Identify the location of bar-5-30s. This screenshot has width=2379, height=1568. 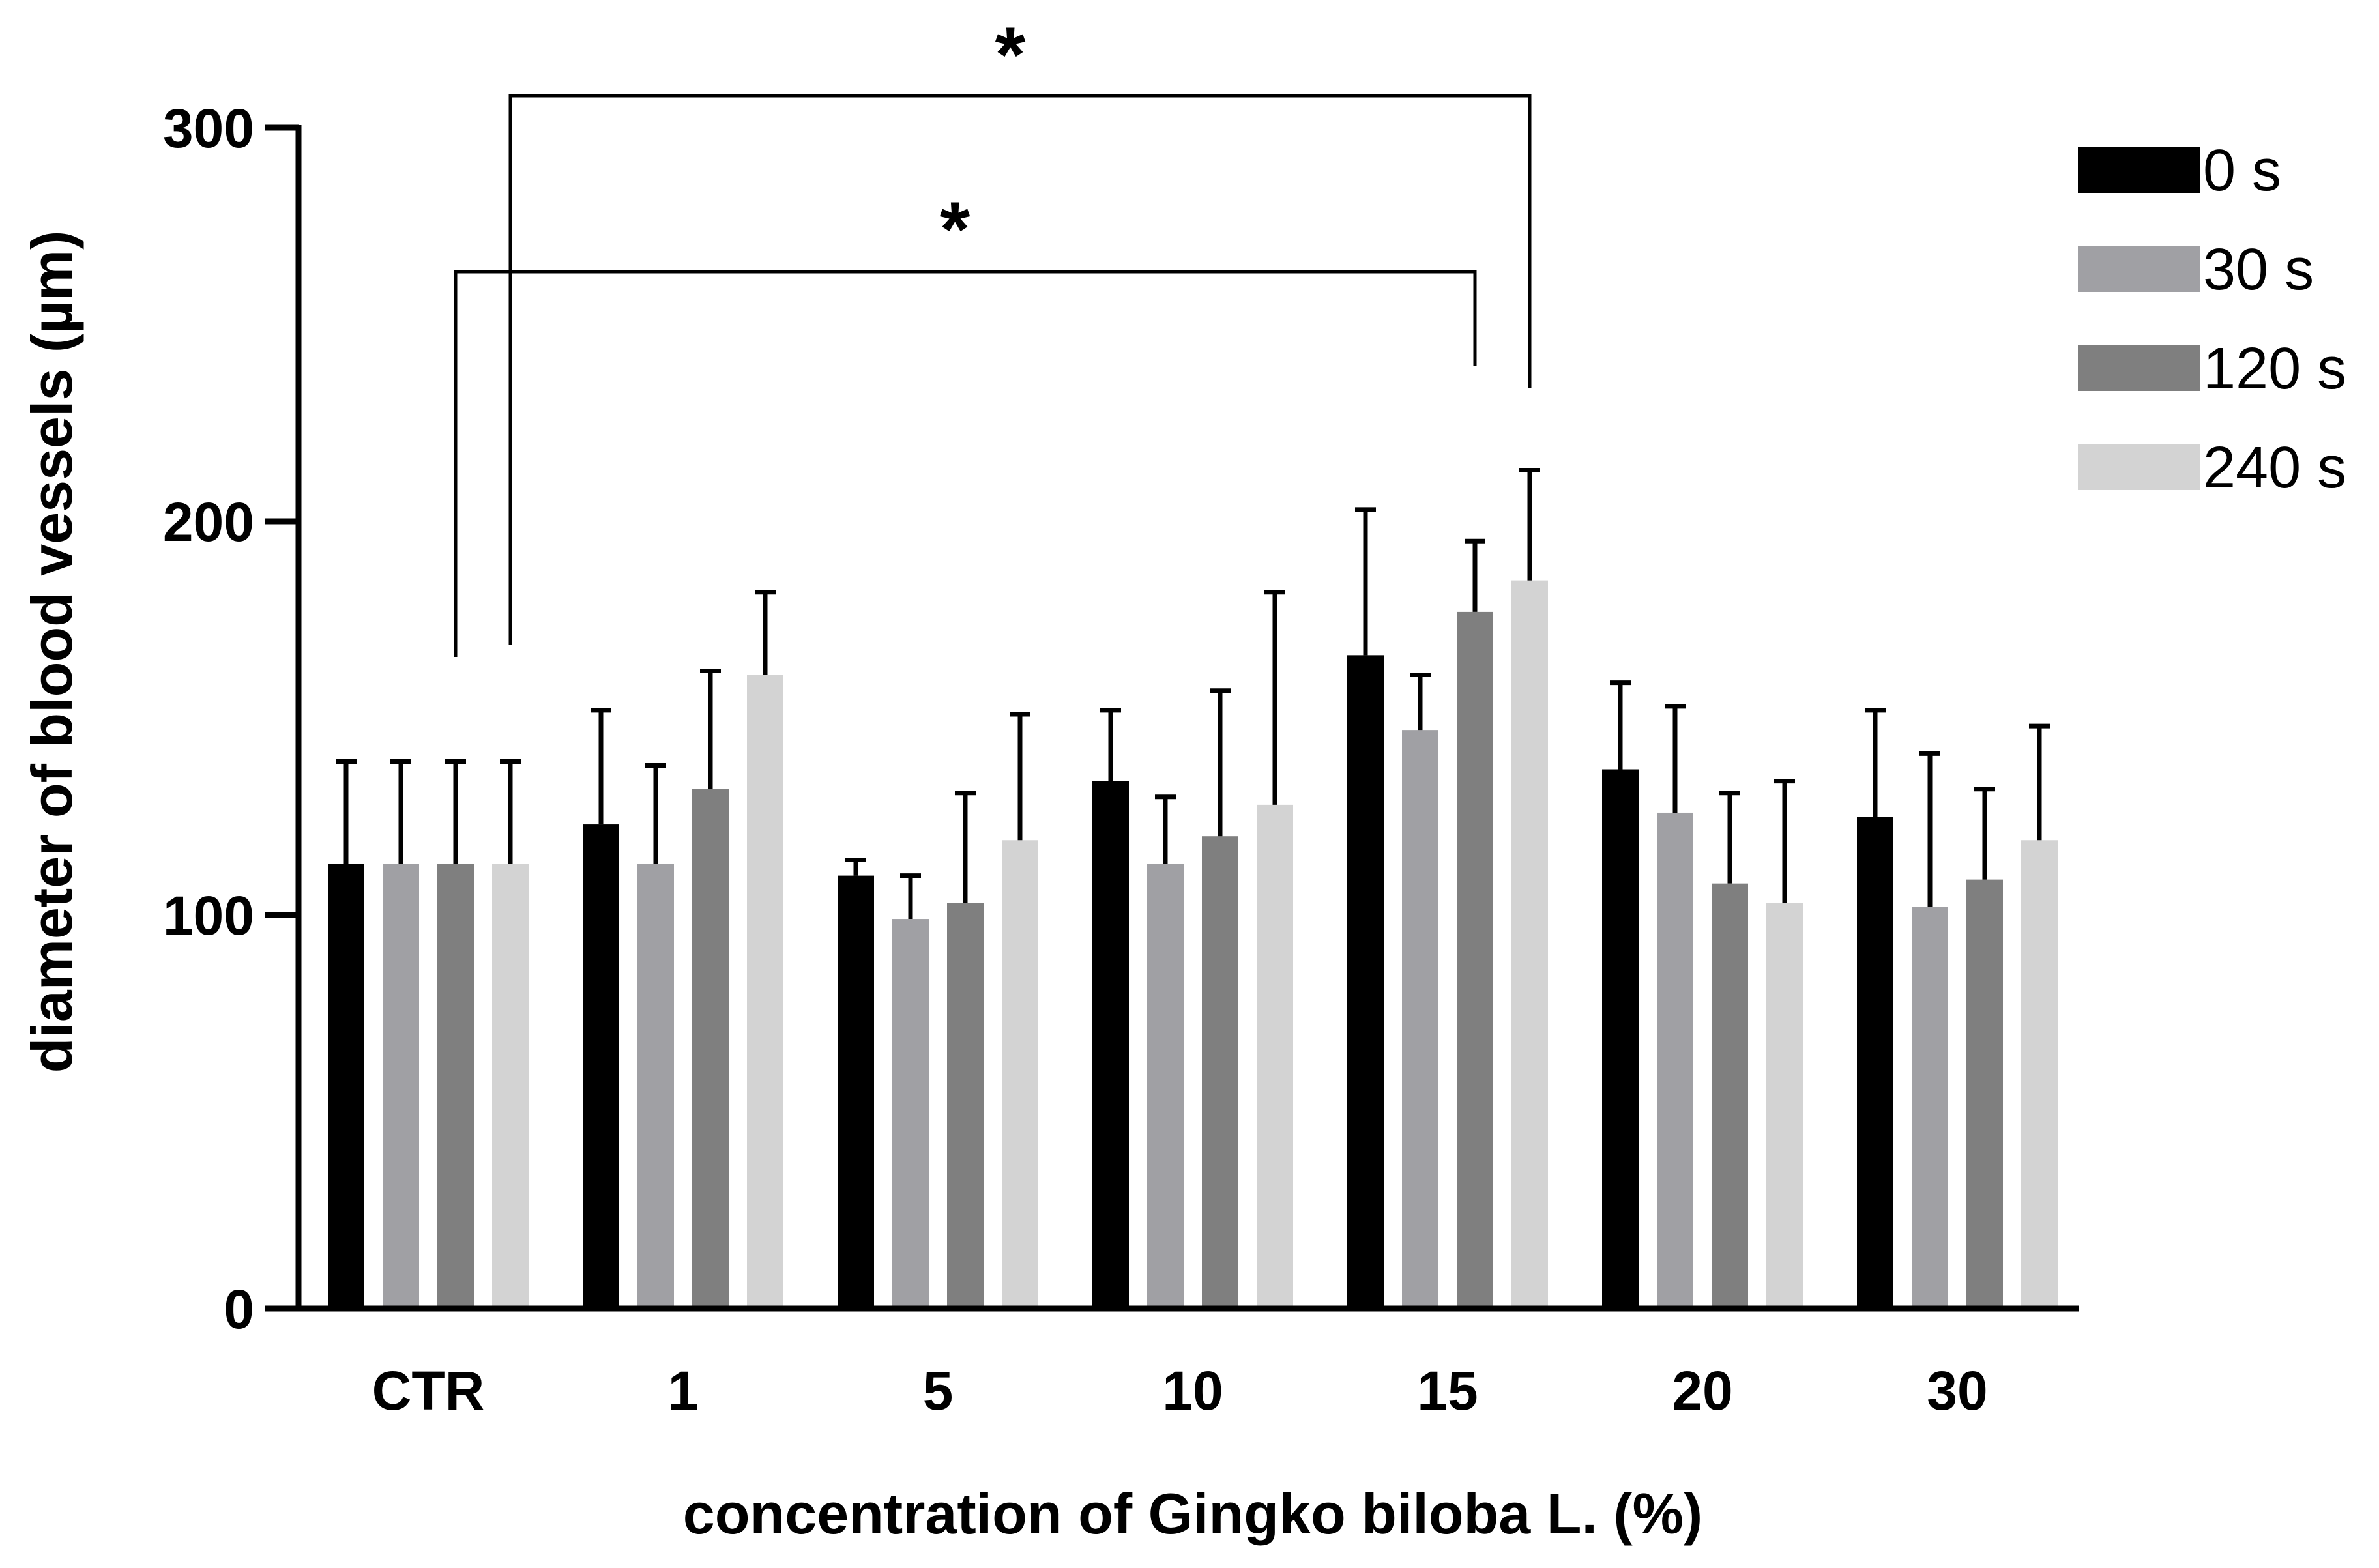
(910, 1114).